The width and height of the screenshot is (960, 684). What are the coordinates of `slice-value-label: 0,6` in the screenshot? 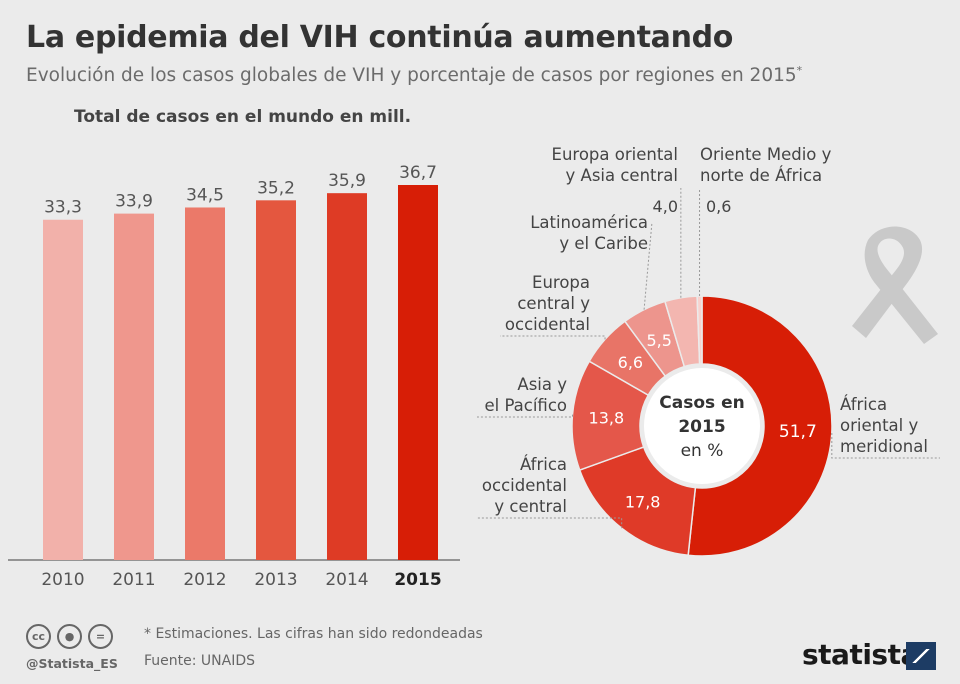 It's located at (718, 206).